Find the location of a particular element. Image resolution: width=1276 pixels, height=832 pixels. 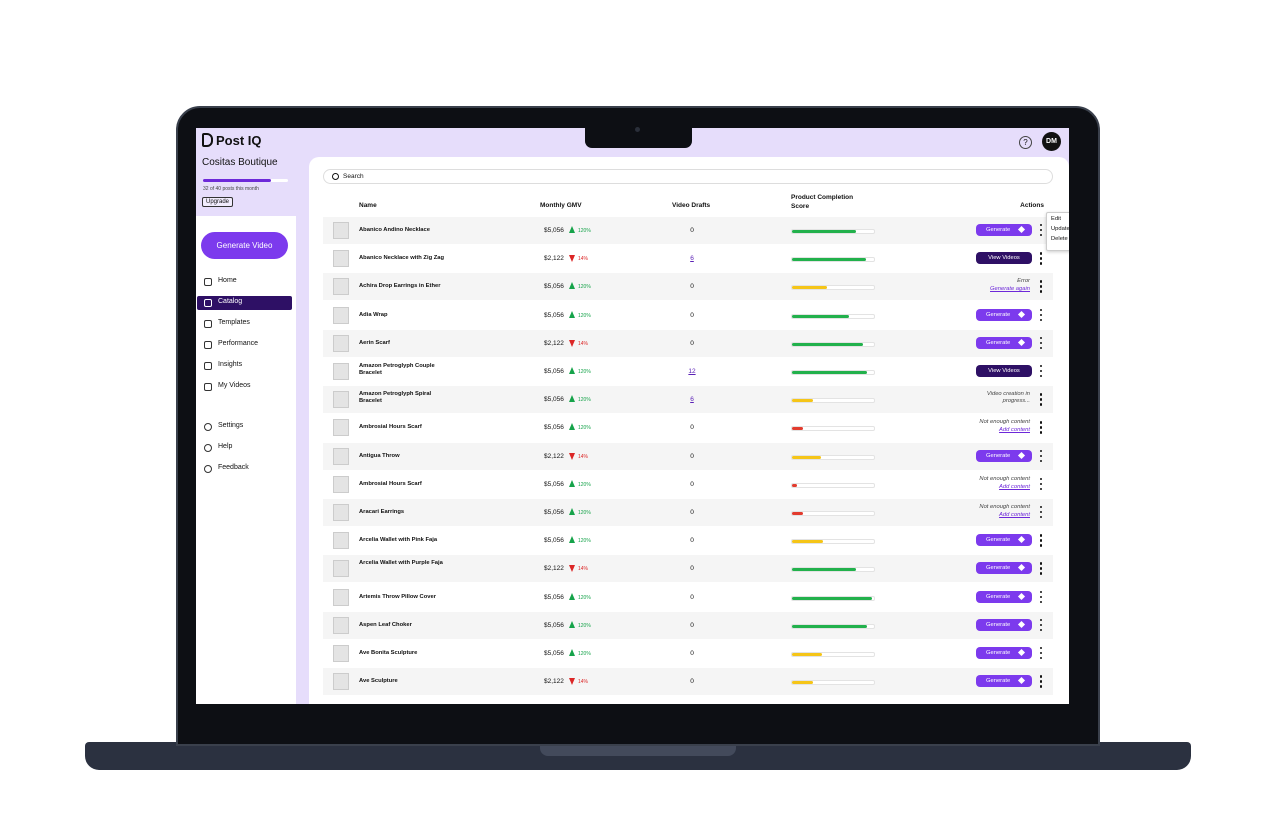

product-name: Arcelia Wallet with Pink Faja is located at coordinates (398, 540).